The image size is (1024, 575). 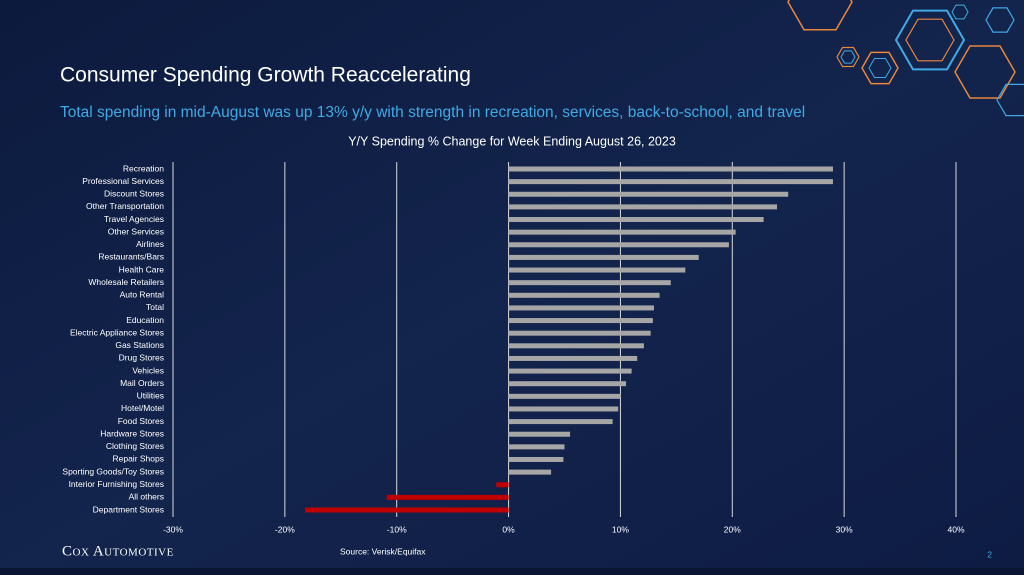 What do you see at coordinates (265, 75) in the screenshot?
I see `slide-title: Consumer Spending Growth Reaccelerating` at bounding box center [265, 75].